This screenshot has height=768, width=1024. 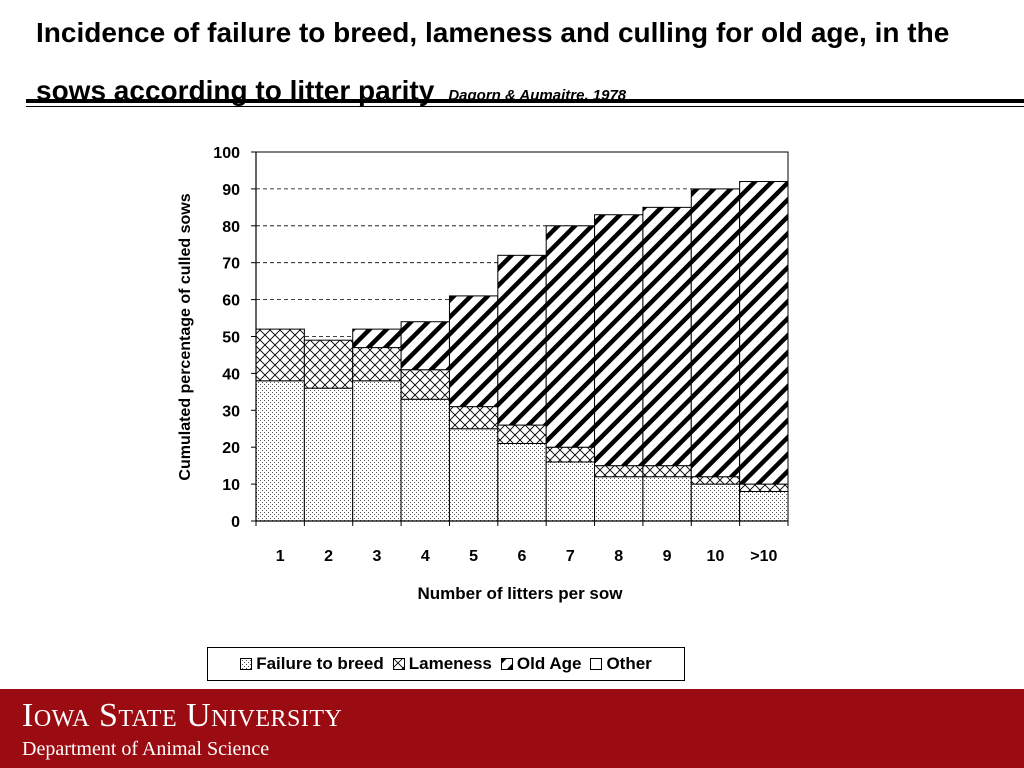 I want to click on x-tick-label: >10, so click(x=763, y=556).